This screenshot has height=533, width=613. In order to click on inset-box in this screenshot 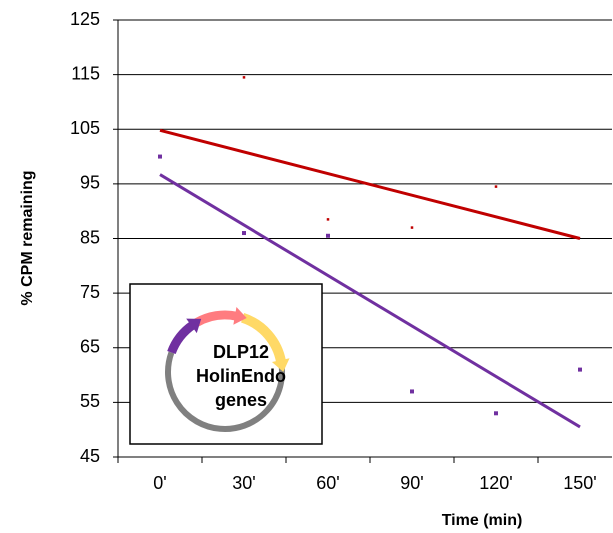, I will do `click(226, 364)`.